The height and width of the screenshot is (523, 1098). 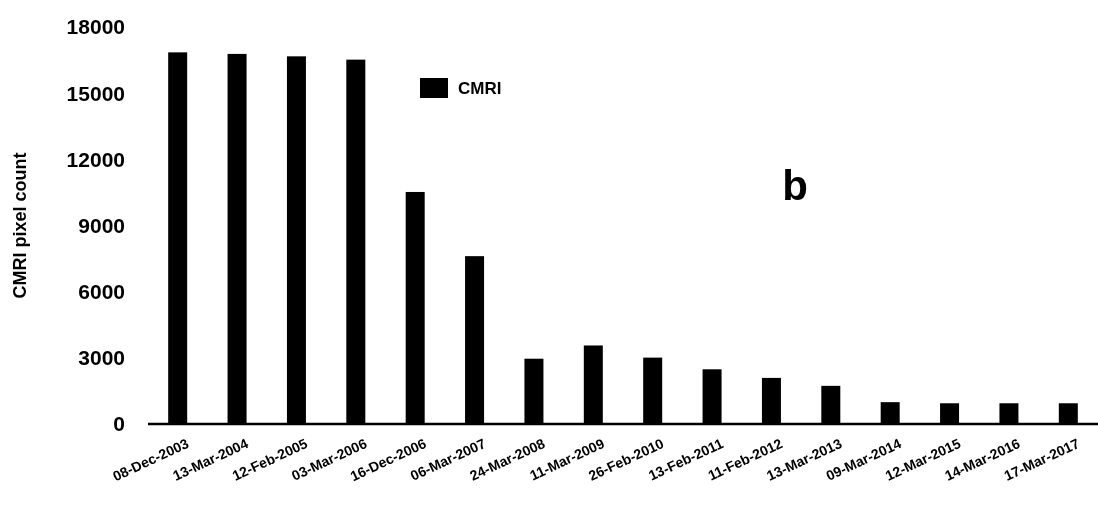 What do you see at coordinates (480, 88) in the screenshot?
I see `legend-label: CMRI` at bounding box center [480, 88].